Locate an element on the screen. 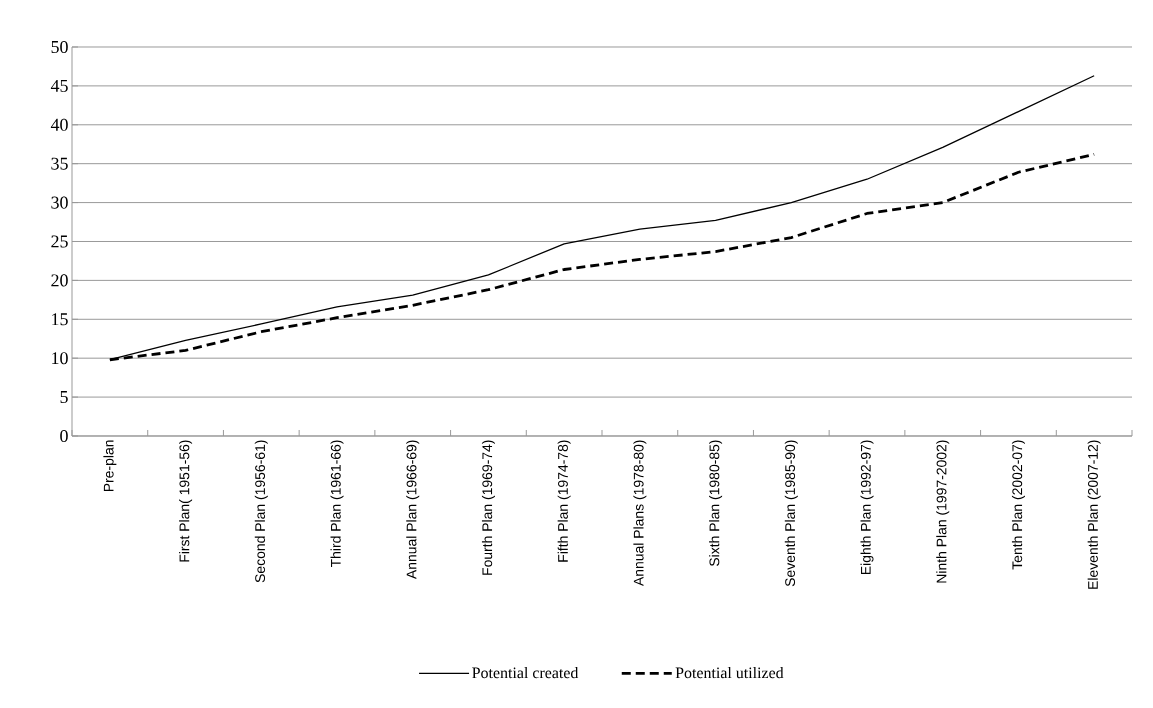 This screenshot has height=708, width=1153. y-tick-label: 45 is located at coordinates (59, 85).